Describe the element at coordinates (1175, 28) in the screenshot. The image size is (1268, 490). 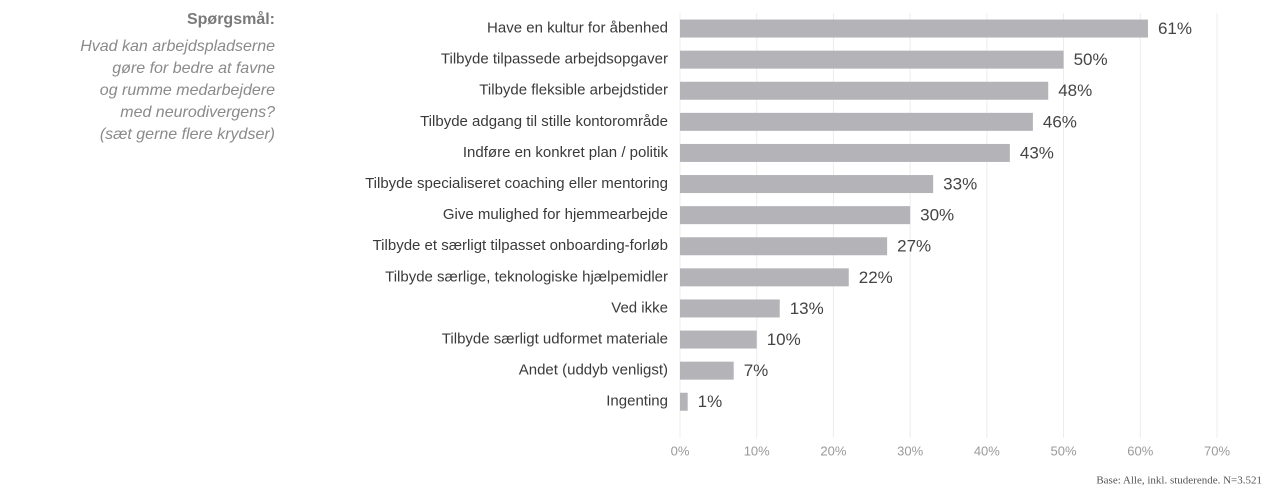
I see `value-label: 61%` at that location.